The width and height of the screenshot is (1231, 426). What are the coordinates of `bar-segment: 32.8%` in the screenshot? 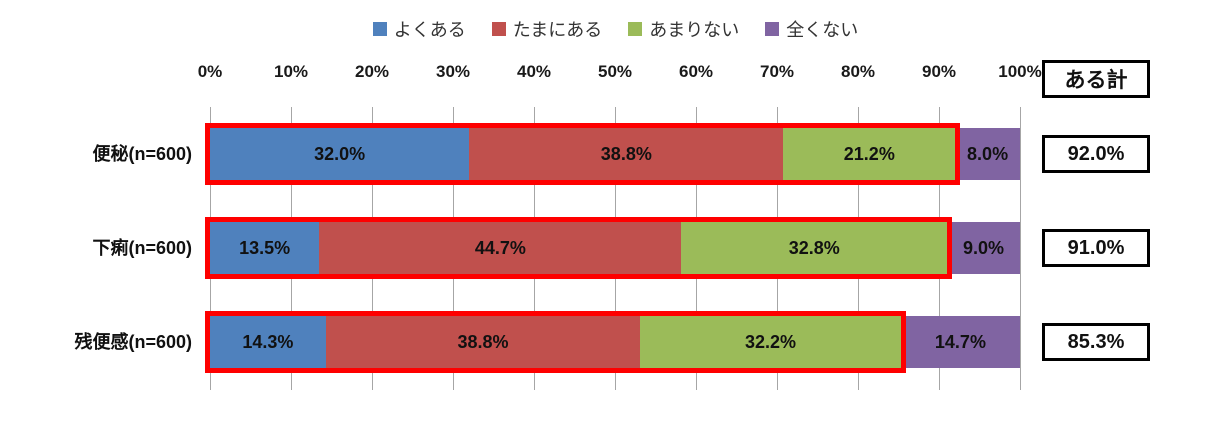 It's located at (814, 248).